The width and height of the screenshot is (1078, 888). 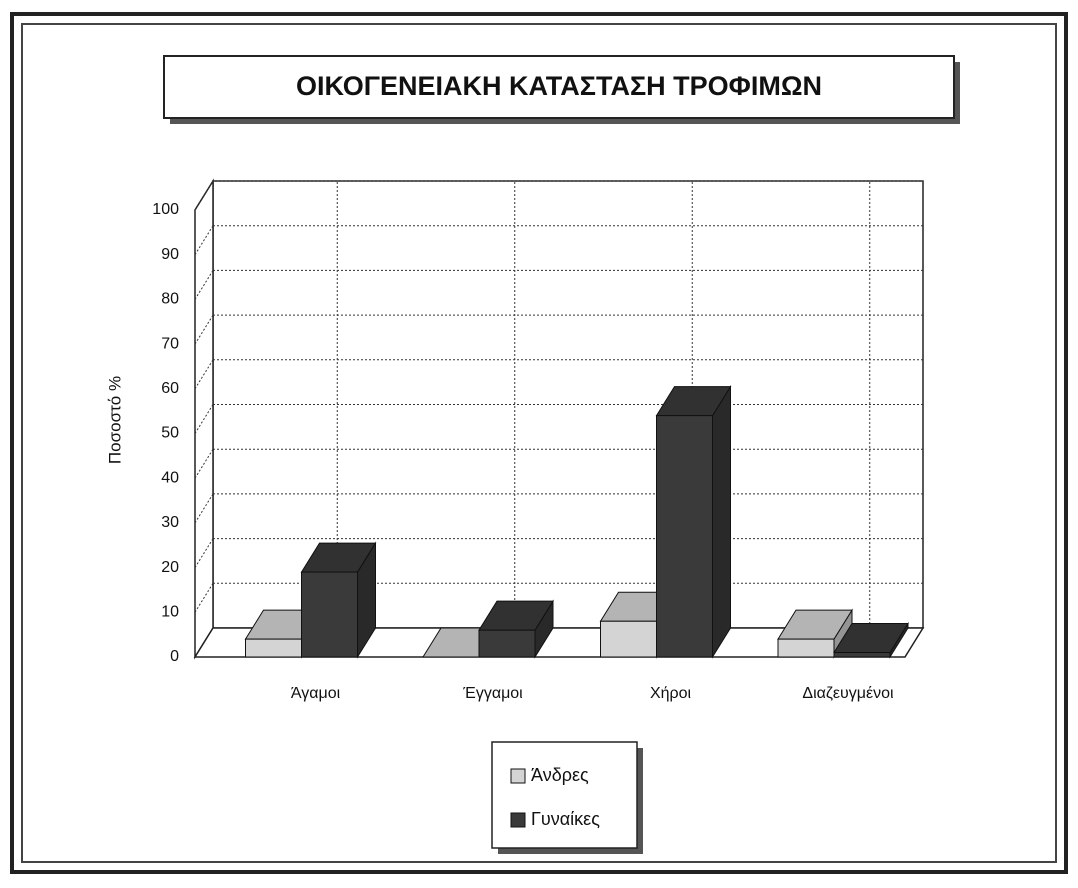 I want to click on y-tick-label: 100, so click(x=165, y=209).